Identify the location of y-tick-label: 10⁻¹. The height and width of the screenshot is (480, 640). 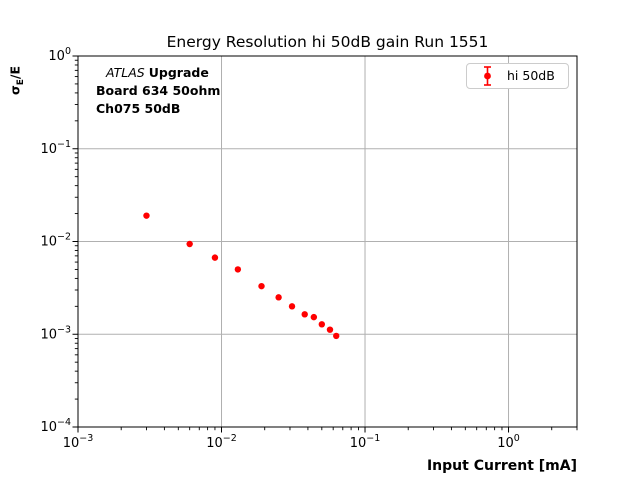
(55, 148).